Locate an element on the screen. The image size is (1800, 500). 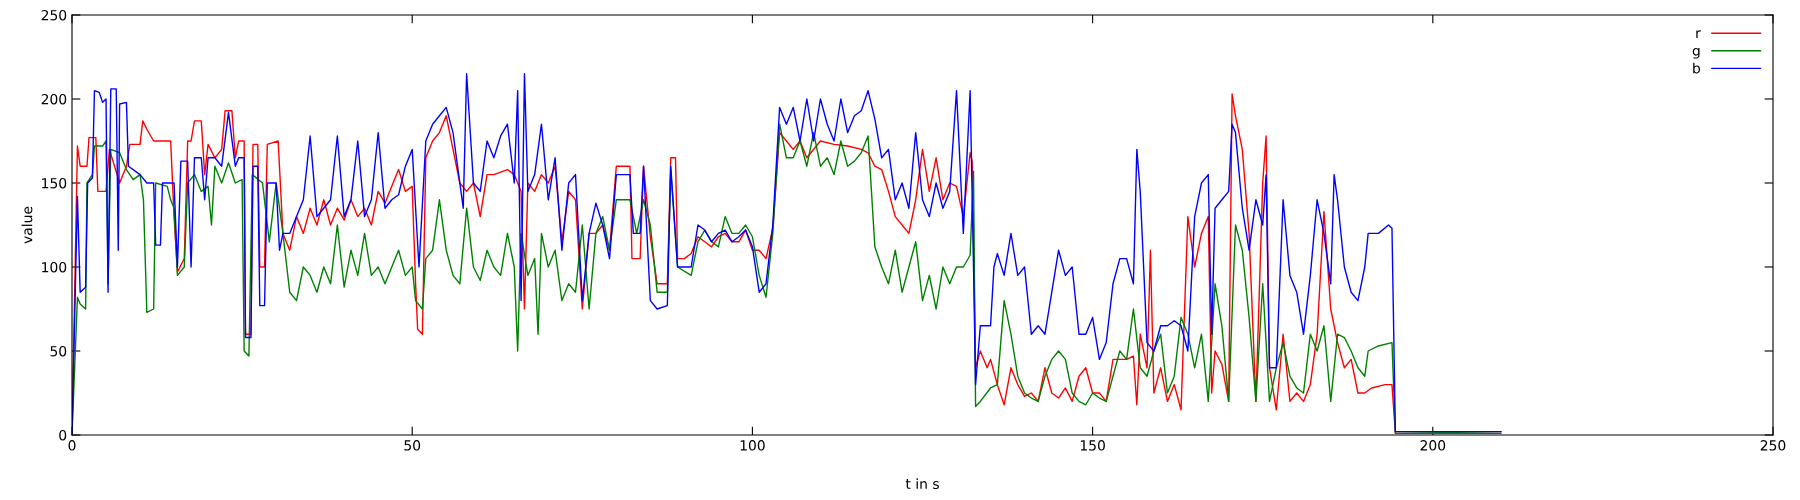
x-tick-label: 250 is located at coordinates (1773, 445).